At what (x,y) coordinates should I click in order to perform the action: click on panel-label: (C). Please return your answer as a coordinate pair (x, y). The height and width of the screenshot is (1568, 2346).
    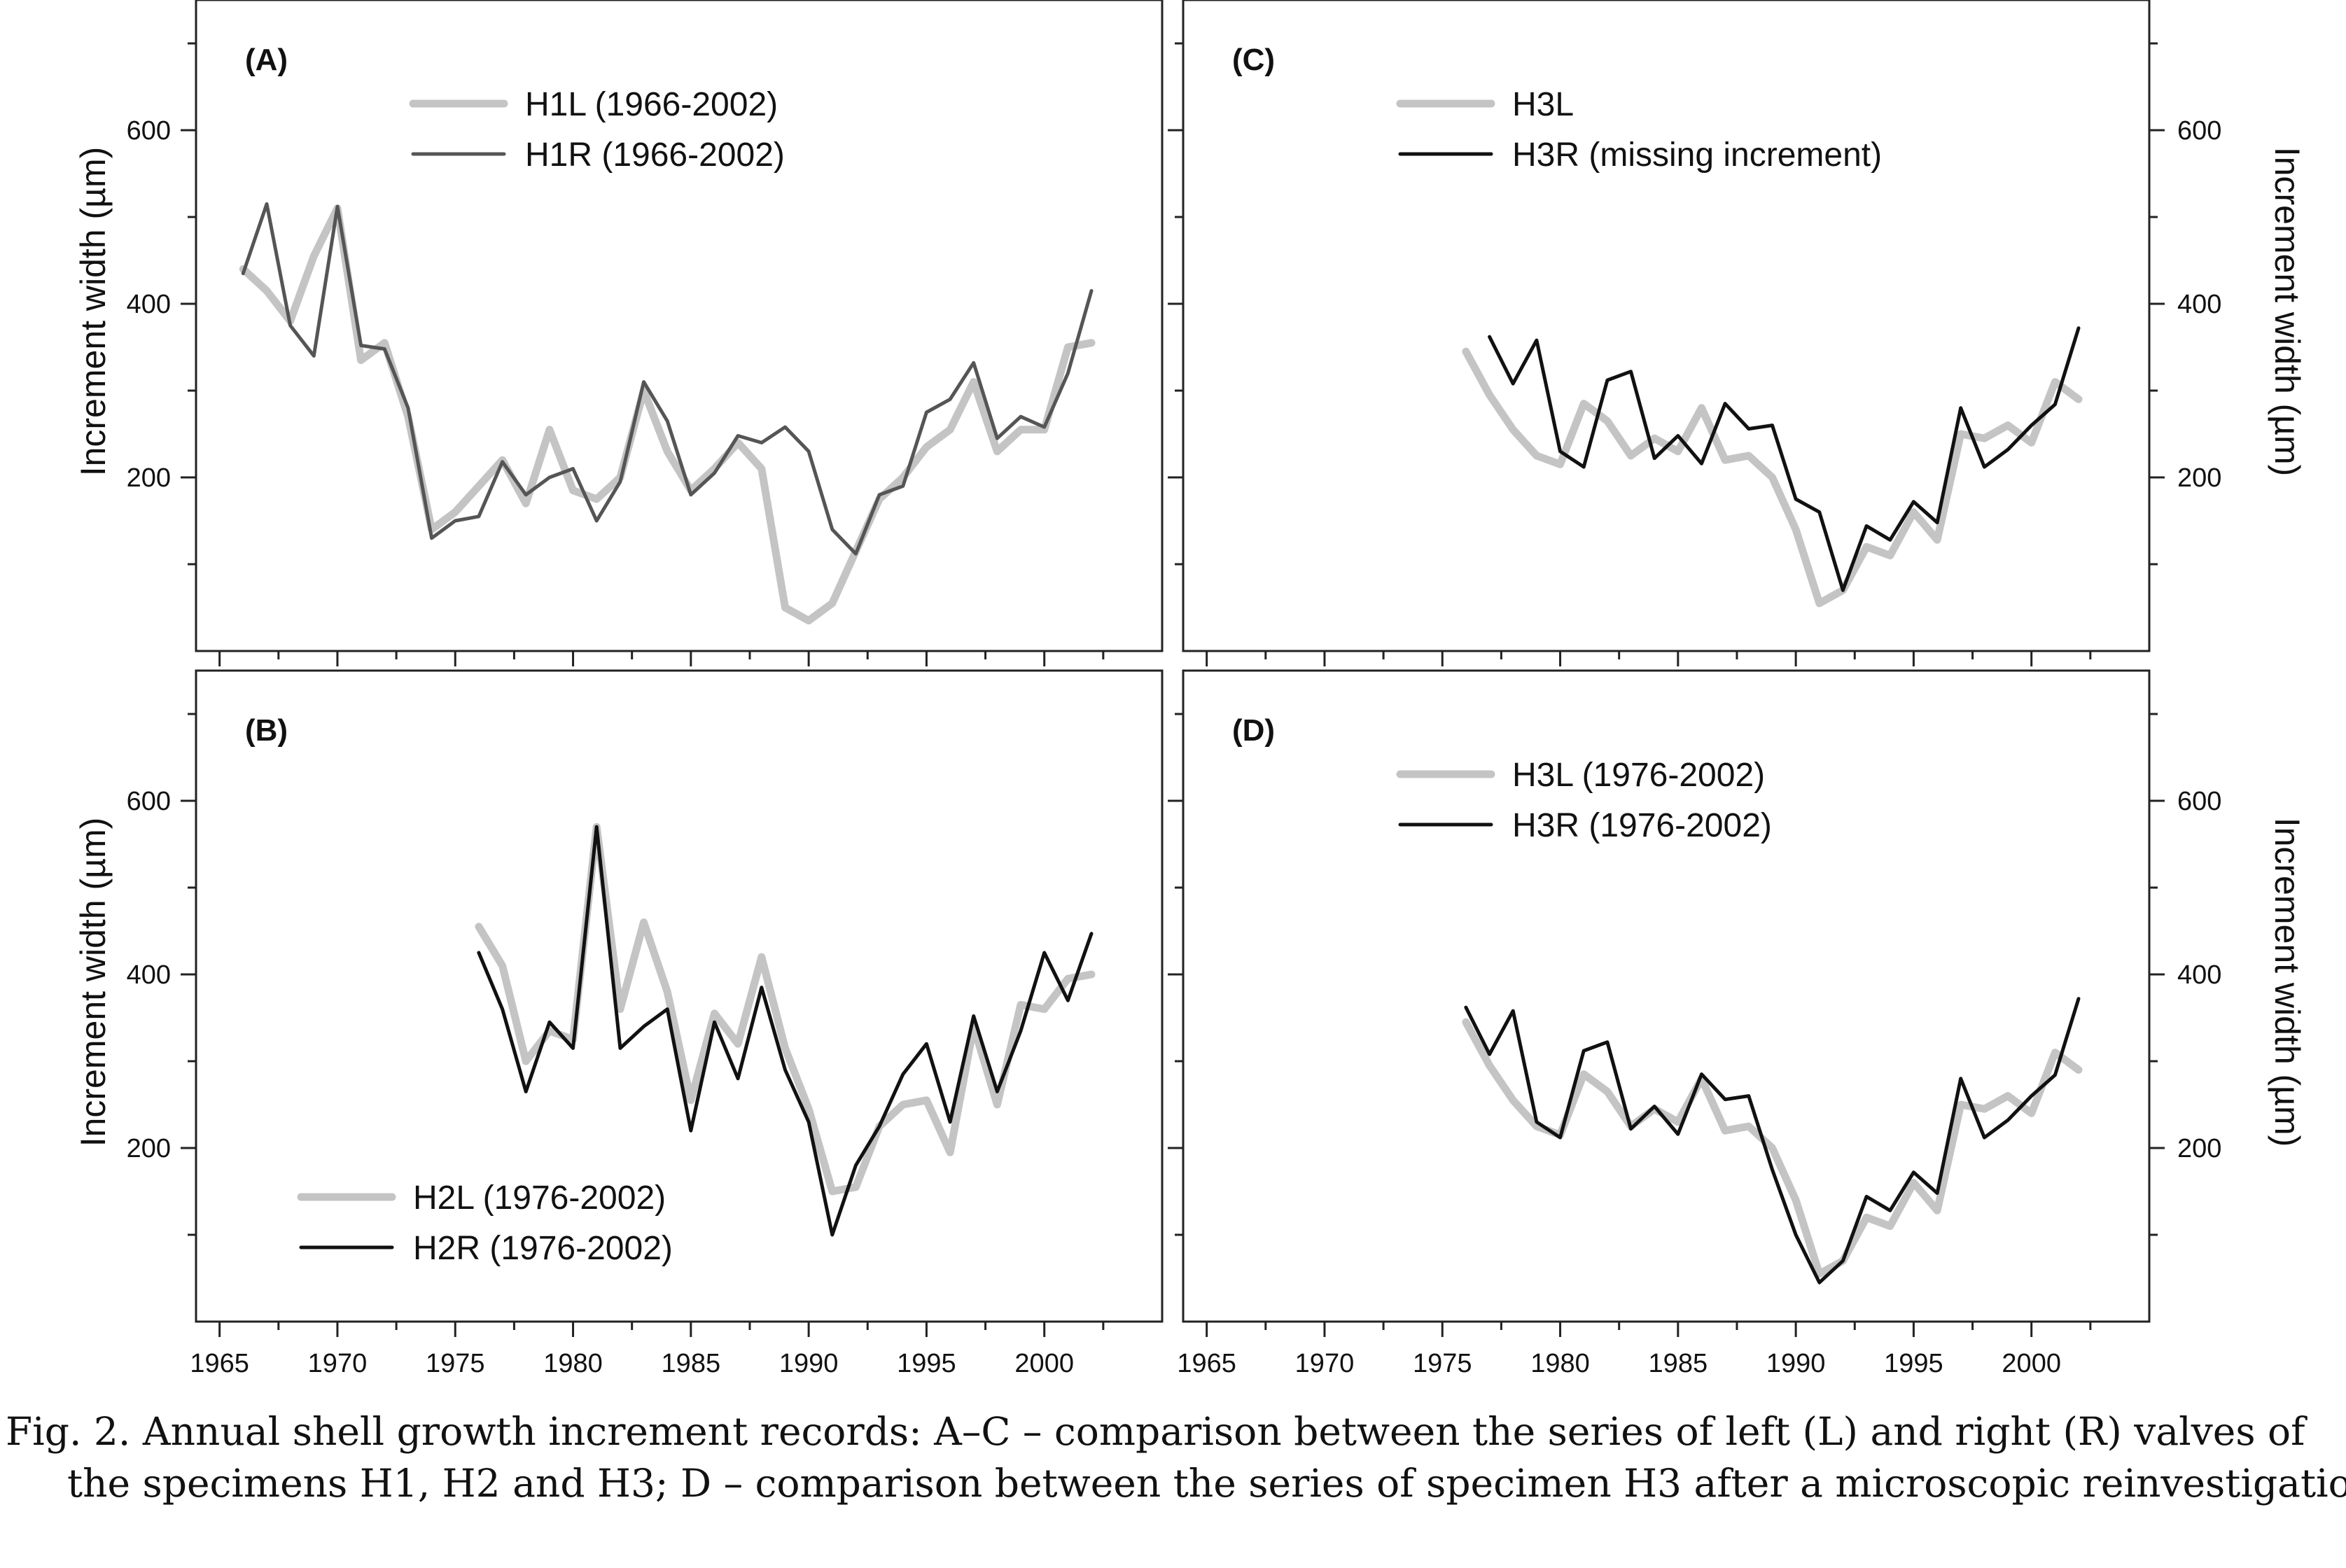
    Looking at the image, I should click on (1253, 60).